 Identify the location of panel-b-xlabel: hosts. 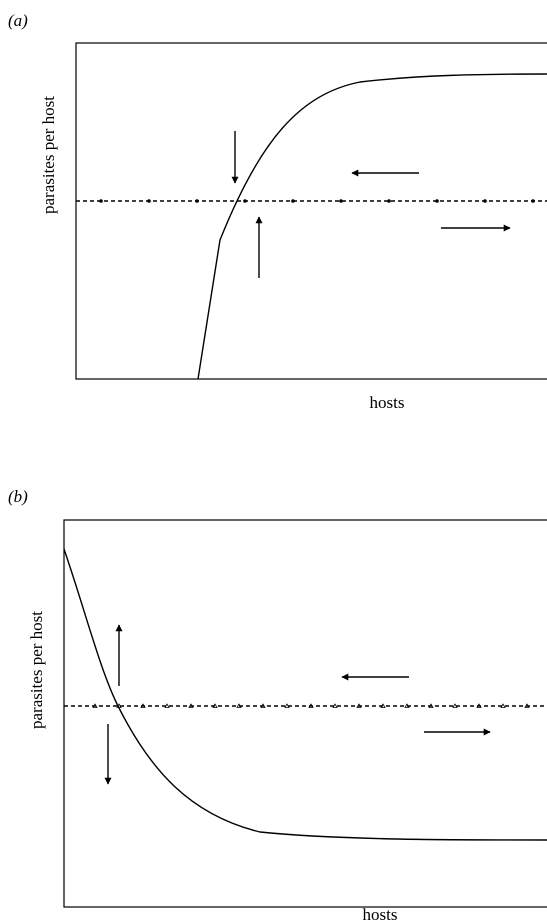
(380, 913).